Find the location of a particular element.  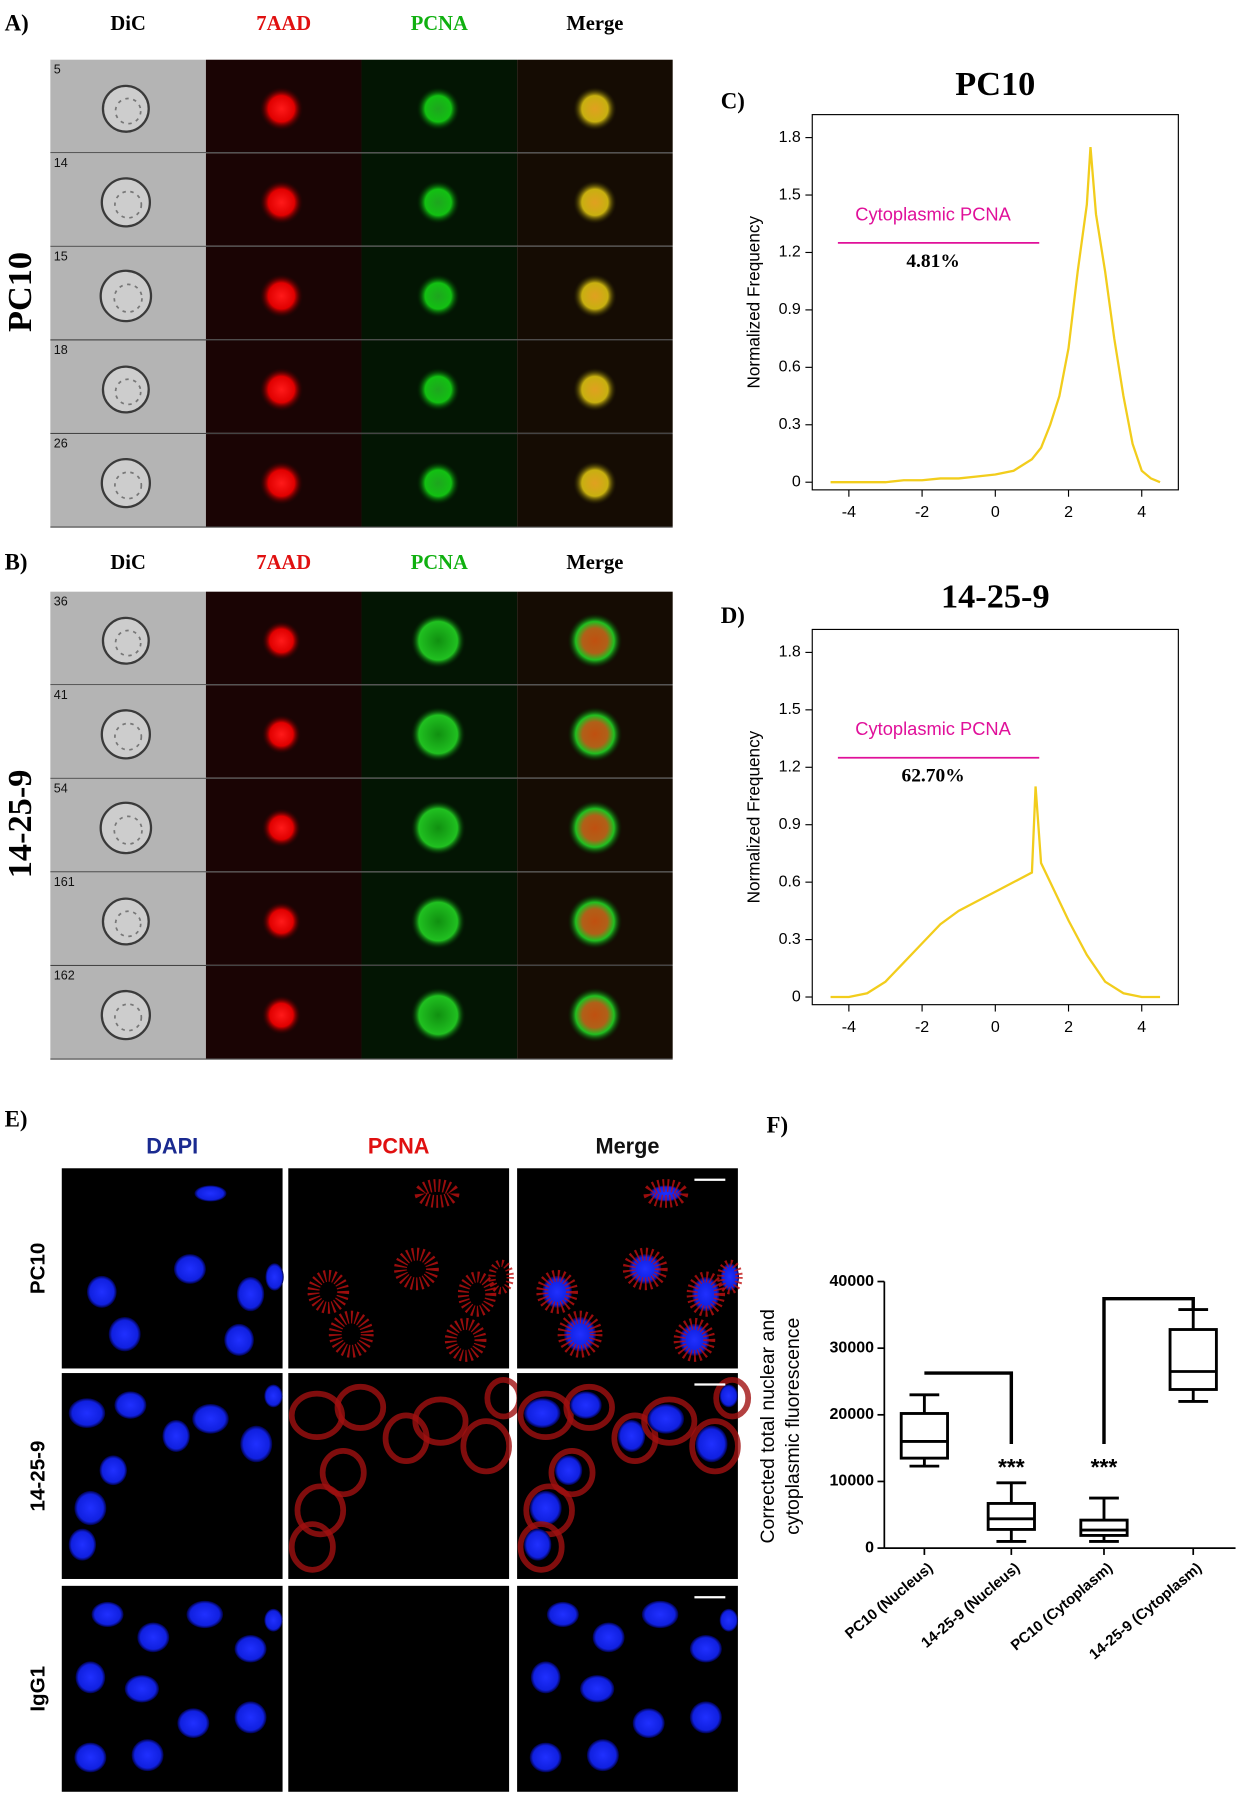

y-axis-label: Corrected total nuclear and is located at coordinates (768, 1426).